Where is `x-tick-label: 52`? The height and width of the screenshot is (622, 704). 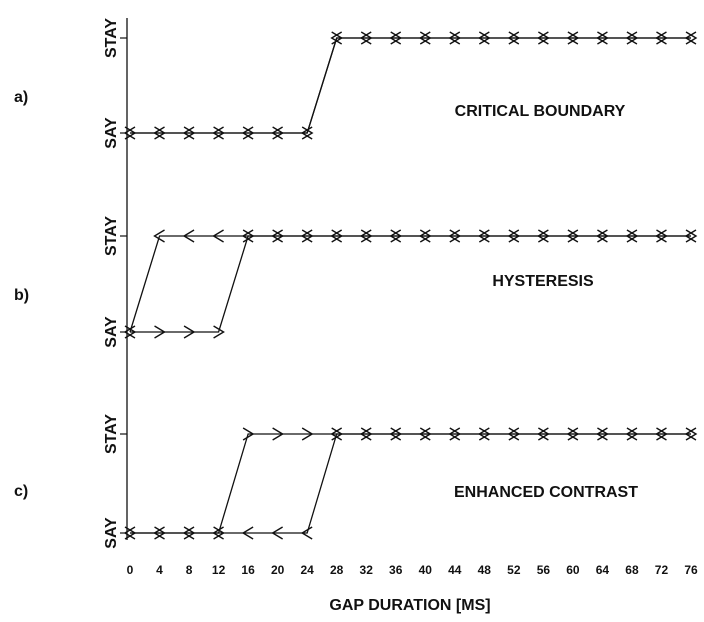 x-tick-label: 52 is located at coordinates (514, 570).